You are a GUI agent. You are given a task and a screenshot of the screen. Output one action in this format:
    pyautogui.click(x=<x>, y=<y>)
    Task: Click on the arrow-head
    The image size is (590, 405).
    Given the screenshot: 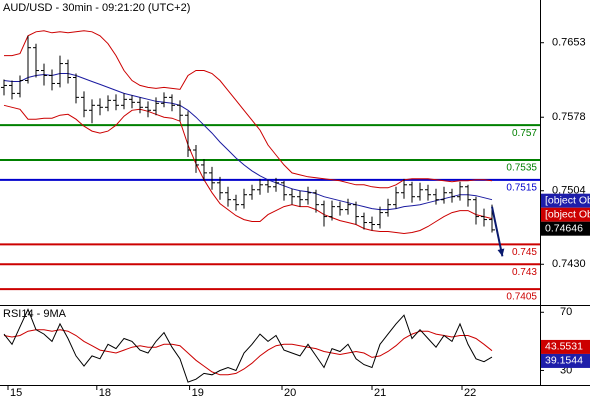 What is the action you would take?
    pyautogui.click(x=501, y=252)
    